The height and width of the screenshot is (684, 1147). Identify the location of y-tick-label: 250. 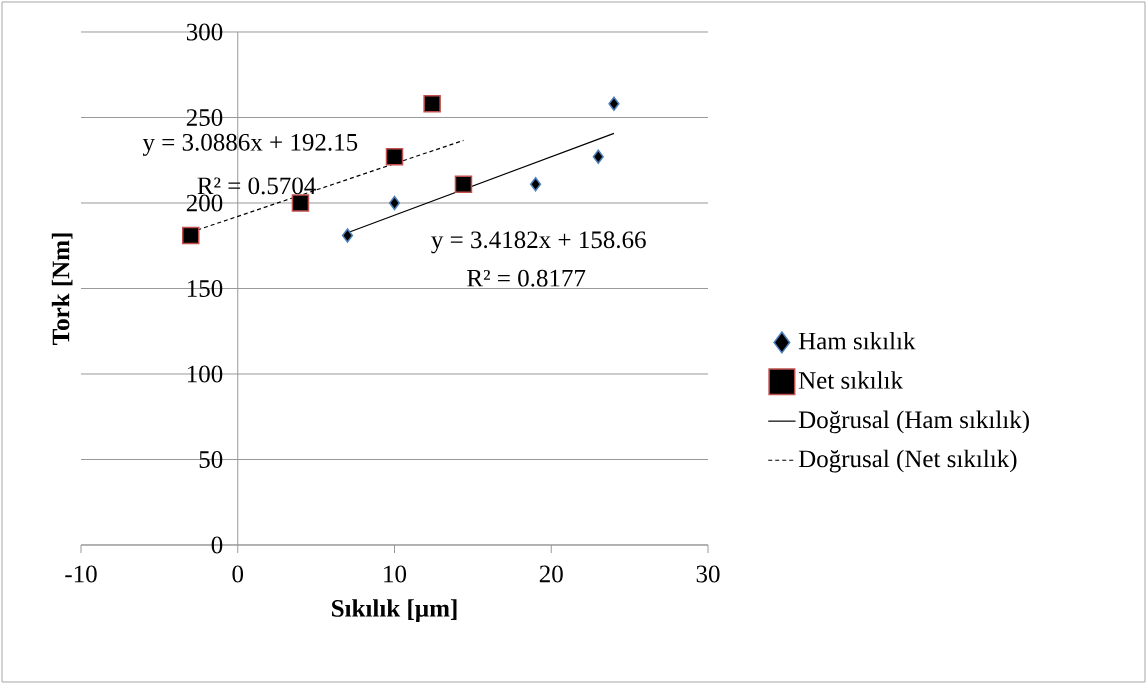
(204, 117).